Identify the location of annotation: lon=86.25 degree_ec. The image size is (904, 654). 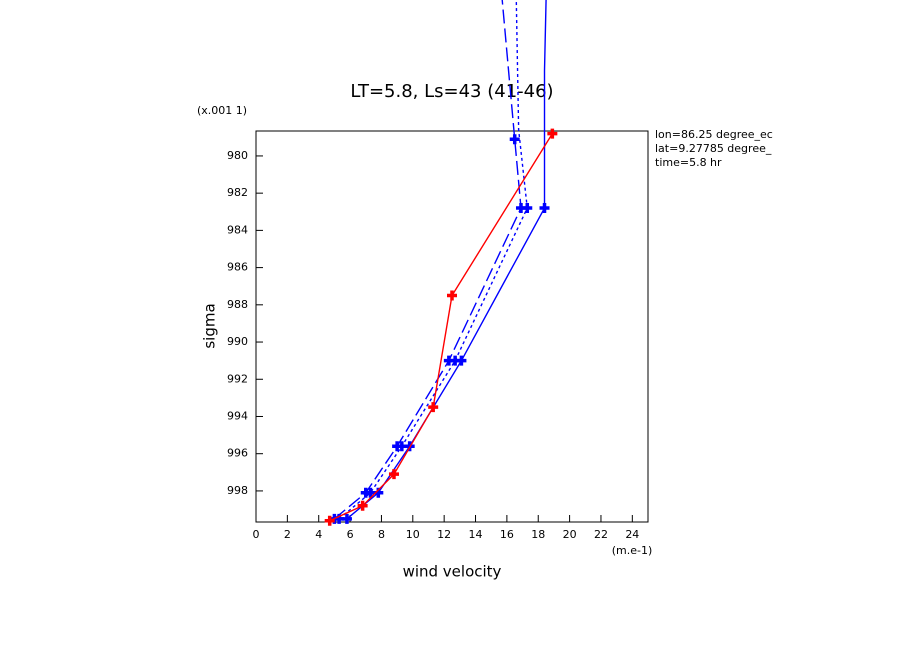
(714, 134).